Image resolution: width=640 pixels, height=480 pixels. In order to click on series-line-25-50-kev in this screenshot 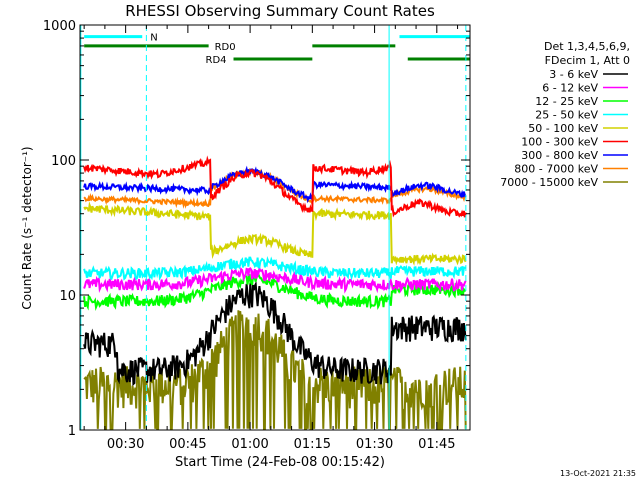, I will do `click(275, 268)`.